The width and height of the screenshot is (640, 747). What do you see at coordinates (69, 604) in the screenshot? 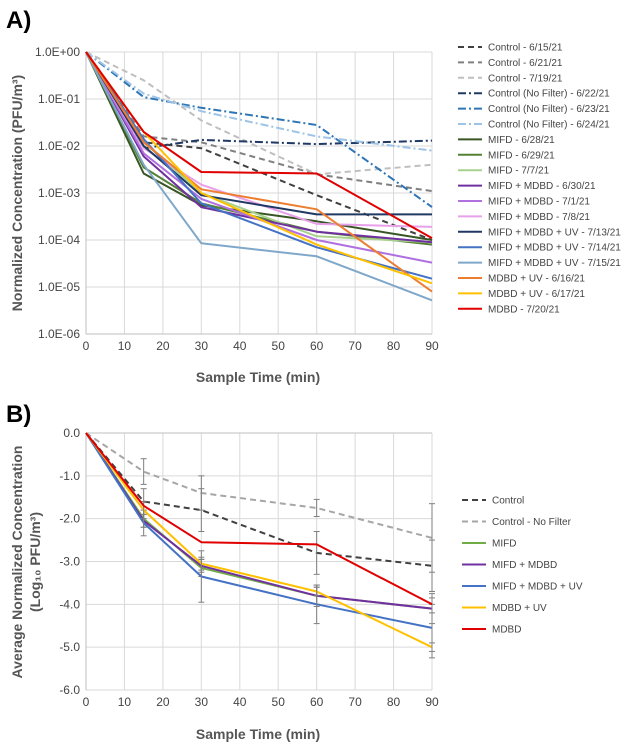
I see `y-tick-label: -4.0` at bounding box center [69, 604].